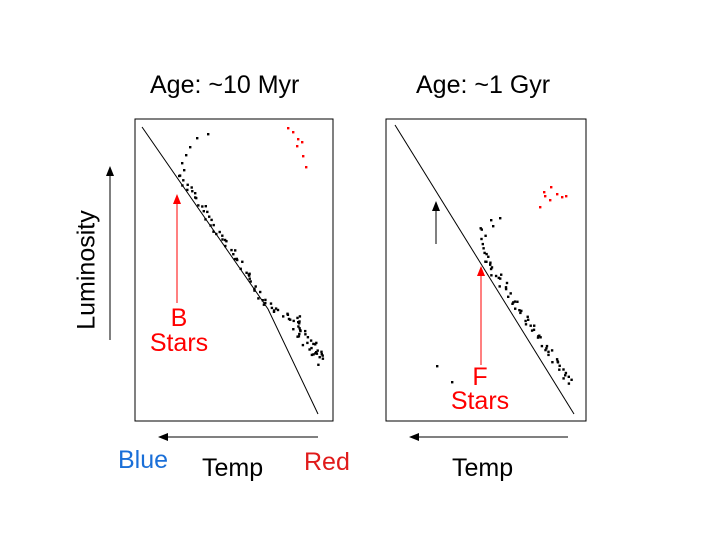 This screenshot has width=720, height=540. What do you see at coordinates (327, 462) in the screenshot?
I see `red-label: Red` at bounding box center [327, 462].